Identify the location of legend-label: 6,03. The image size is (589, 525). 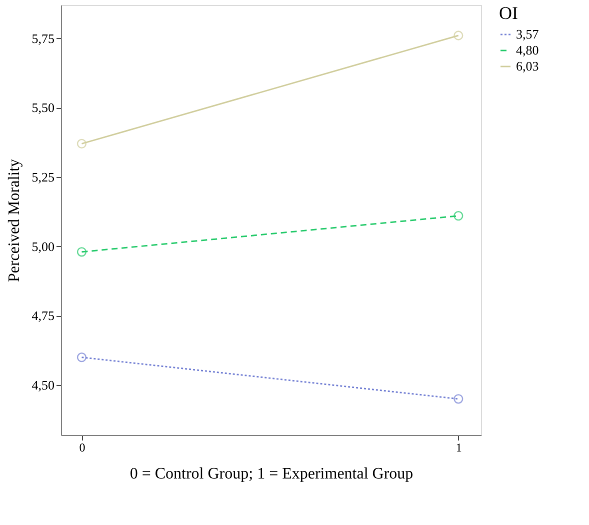
(527, 66).